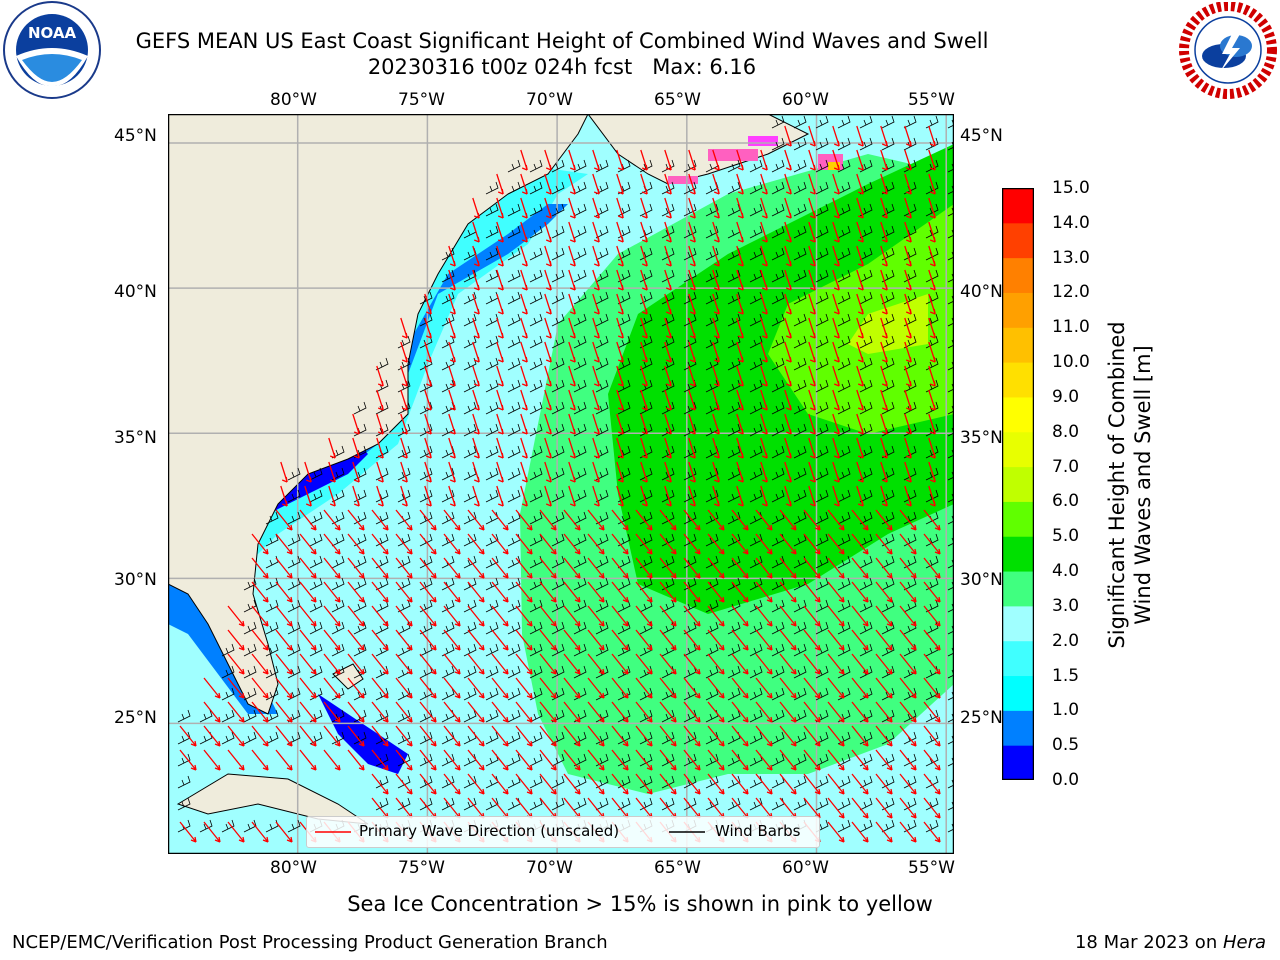 This screenshot has width=1280, height=960. I want to click on colorbar-tick-label: 0.5, so click(1066, 745).